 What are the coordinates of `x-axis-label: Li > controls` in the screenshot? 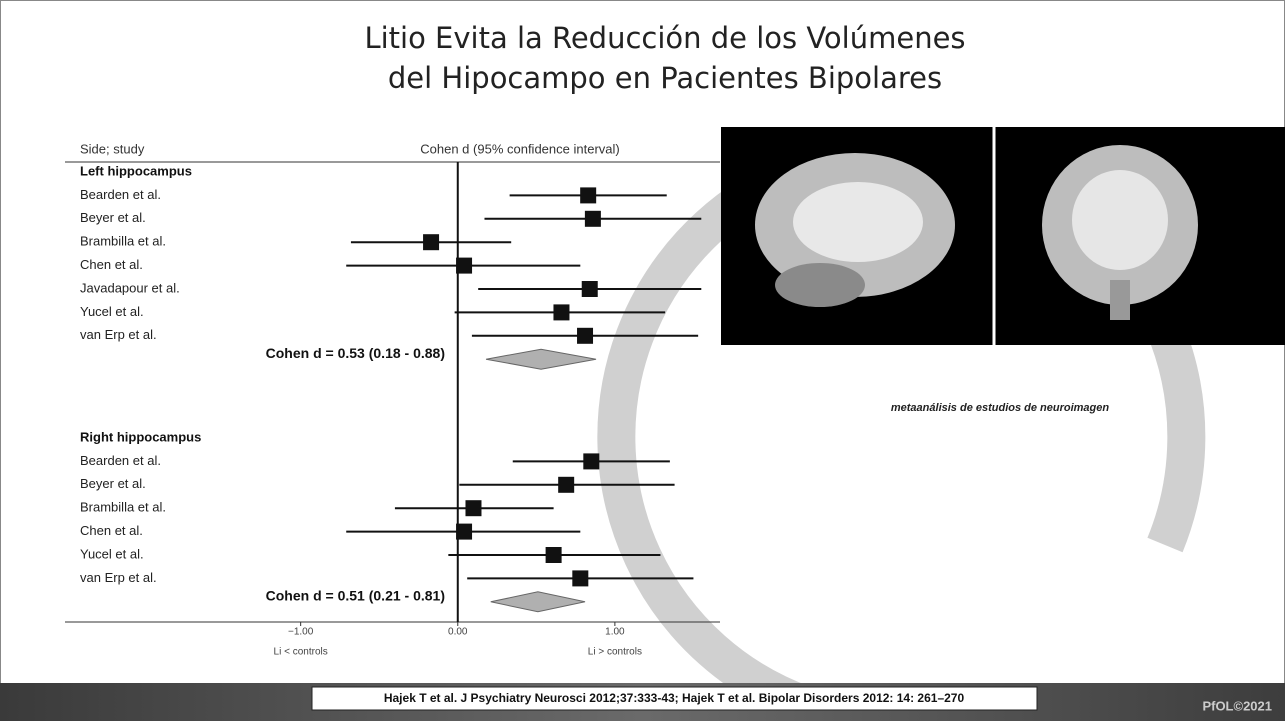 It's located at (615, 652).